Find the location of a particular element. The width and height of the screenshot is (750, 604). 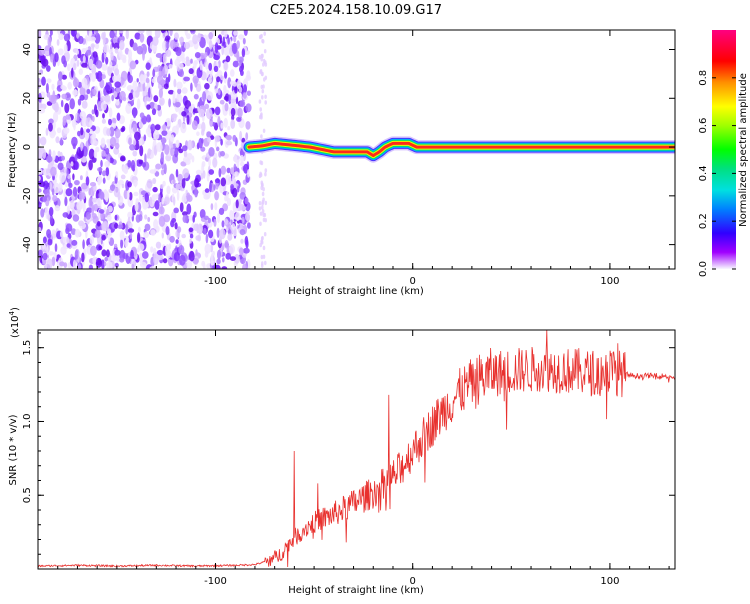

spectrogram-y-axis-label: Frequency (Hz) is located at coordinates (12, 150).